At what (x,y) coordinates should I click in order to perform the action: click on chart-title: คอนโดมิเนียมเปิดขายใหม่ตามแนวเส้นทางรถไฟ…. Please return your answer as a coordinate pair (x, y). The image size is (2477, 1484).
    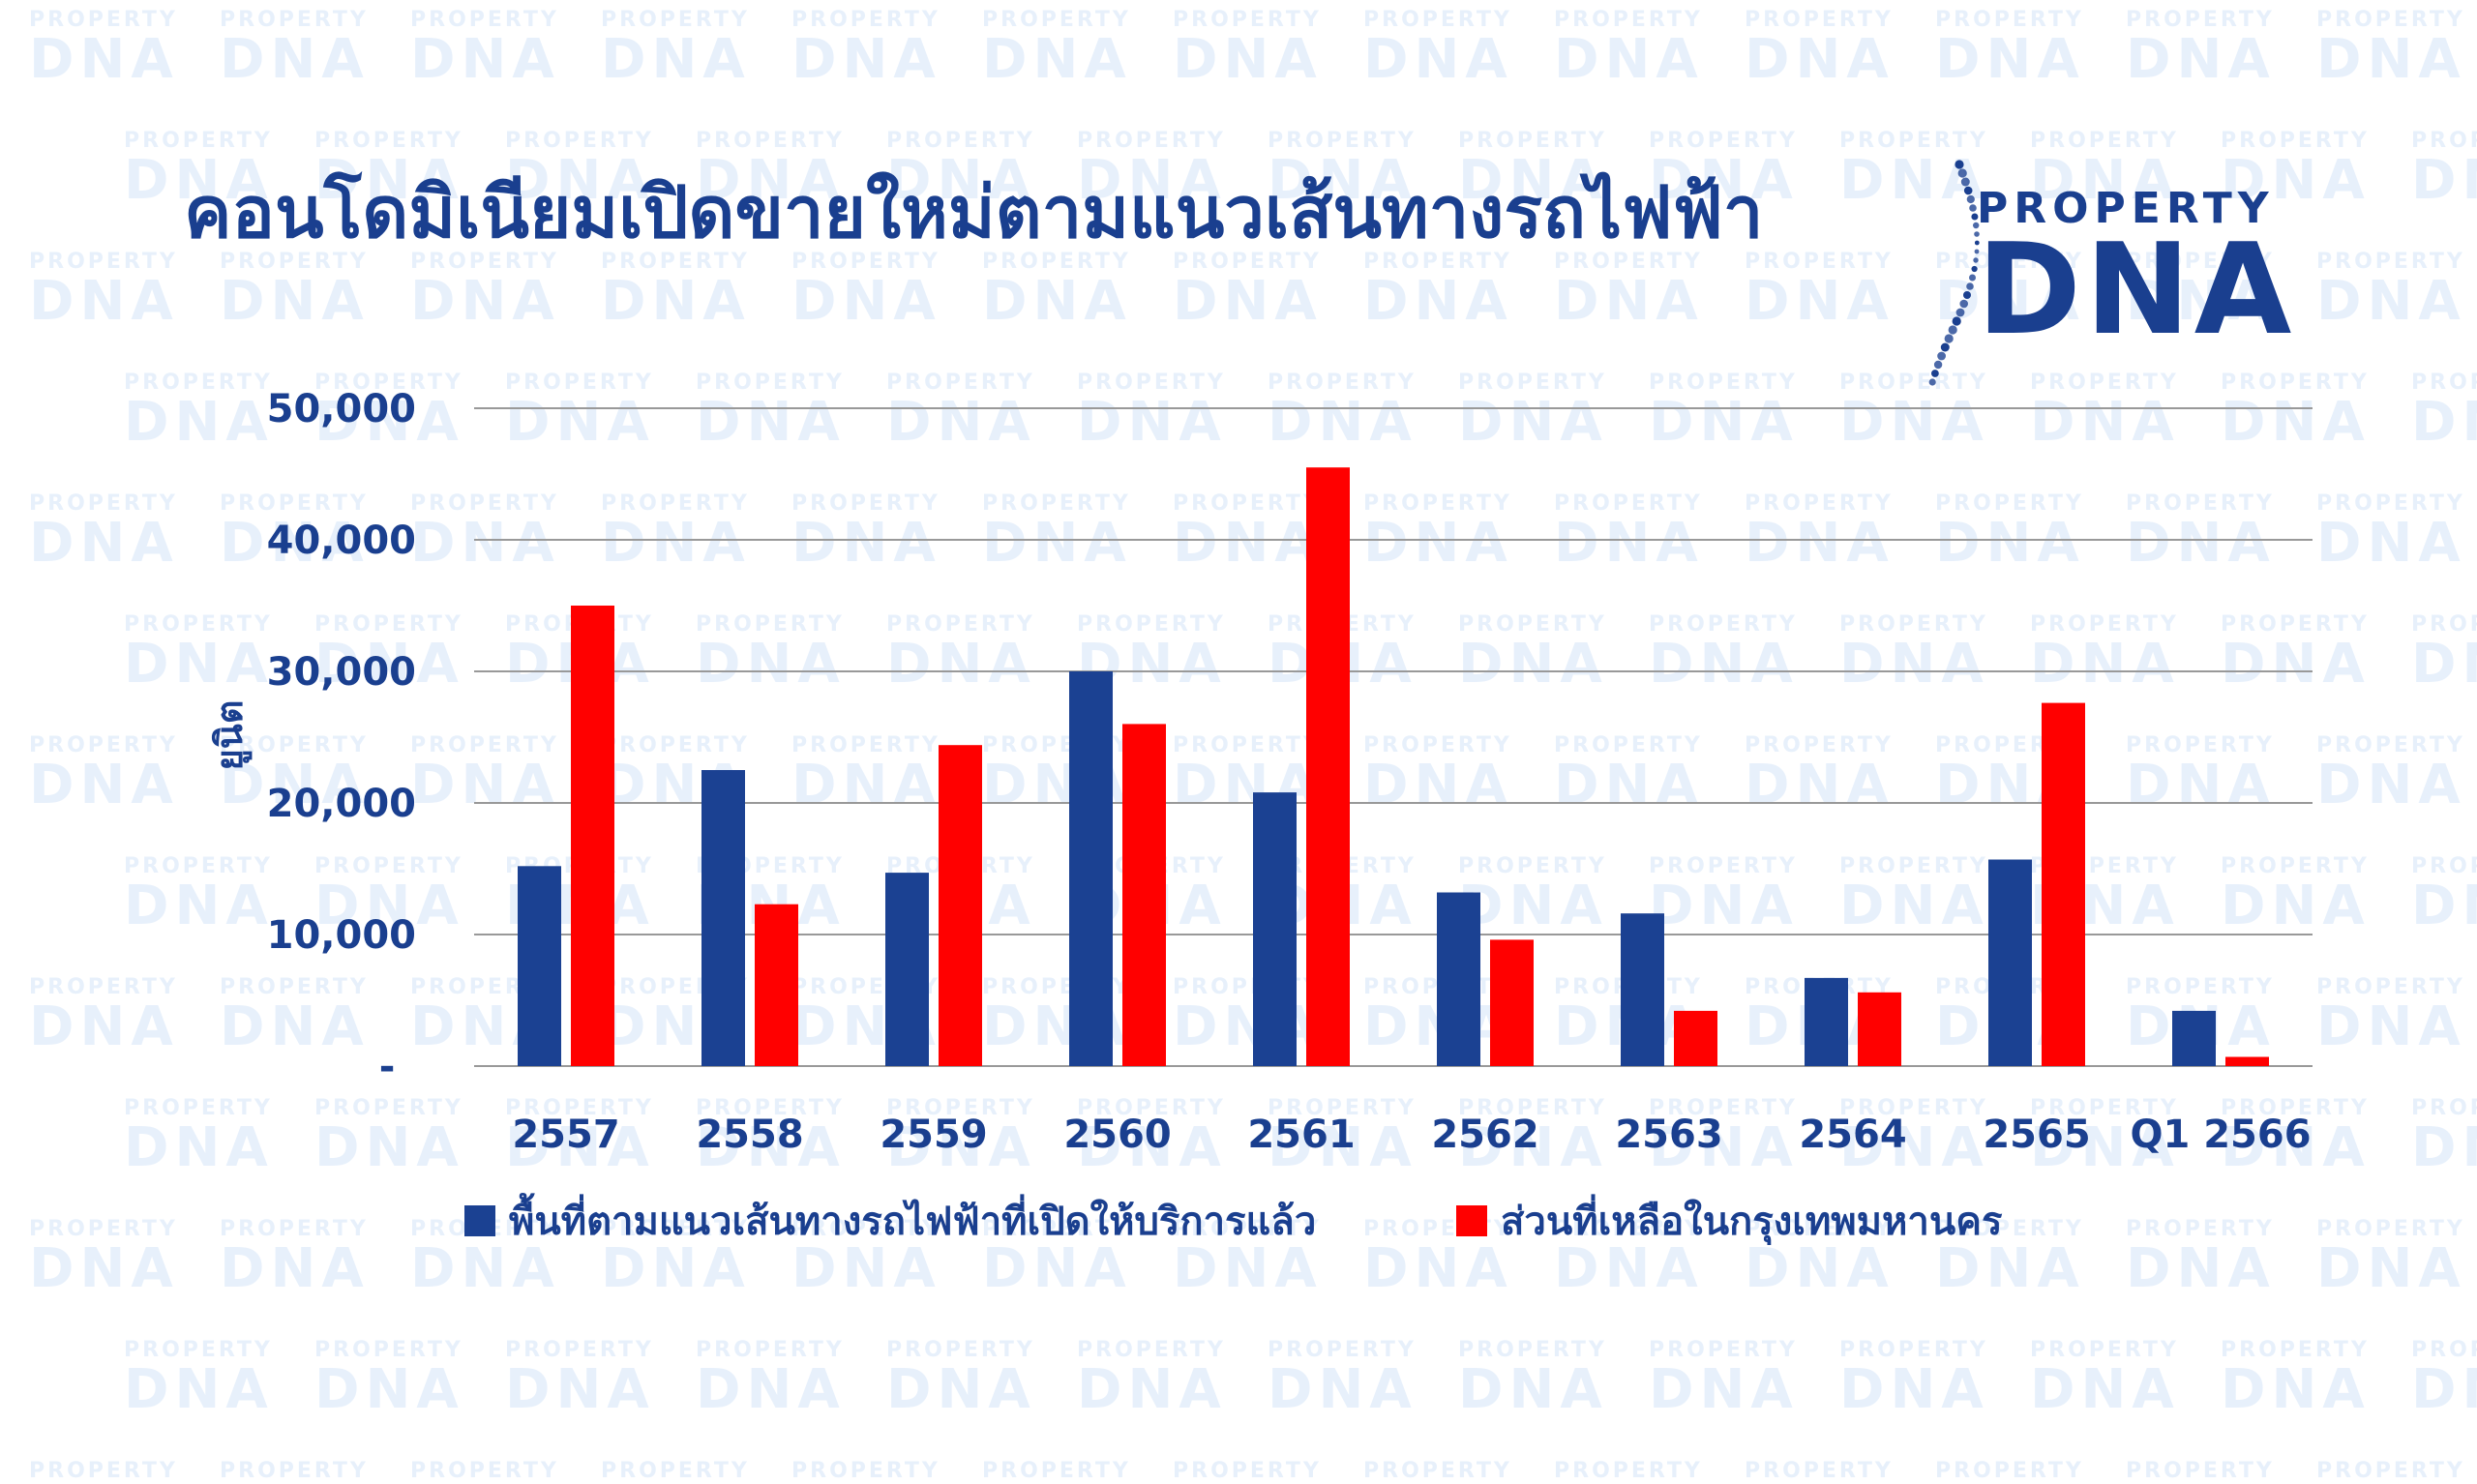
    Looking at the image, I should click on (974, 212).